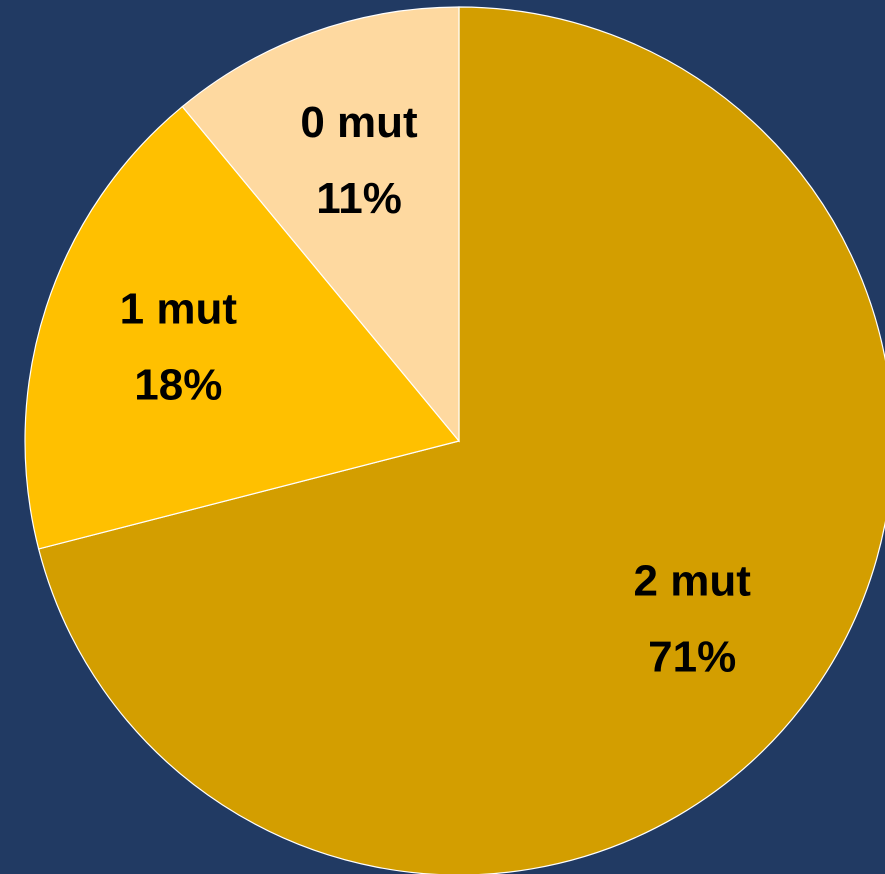 This screenshot has width=885, height=874. I want to click on slice-label: 0 mut, so click(359, 122).